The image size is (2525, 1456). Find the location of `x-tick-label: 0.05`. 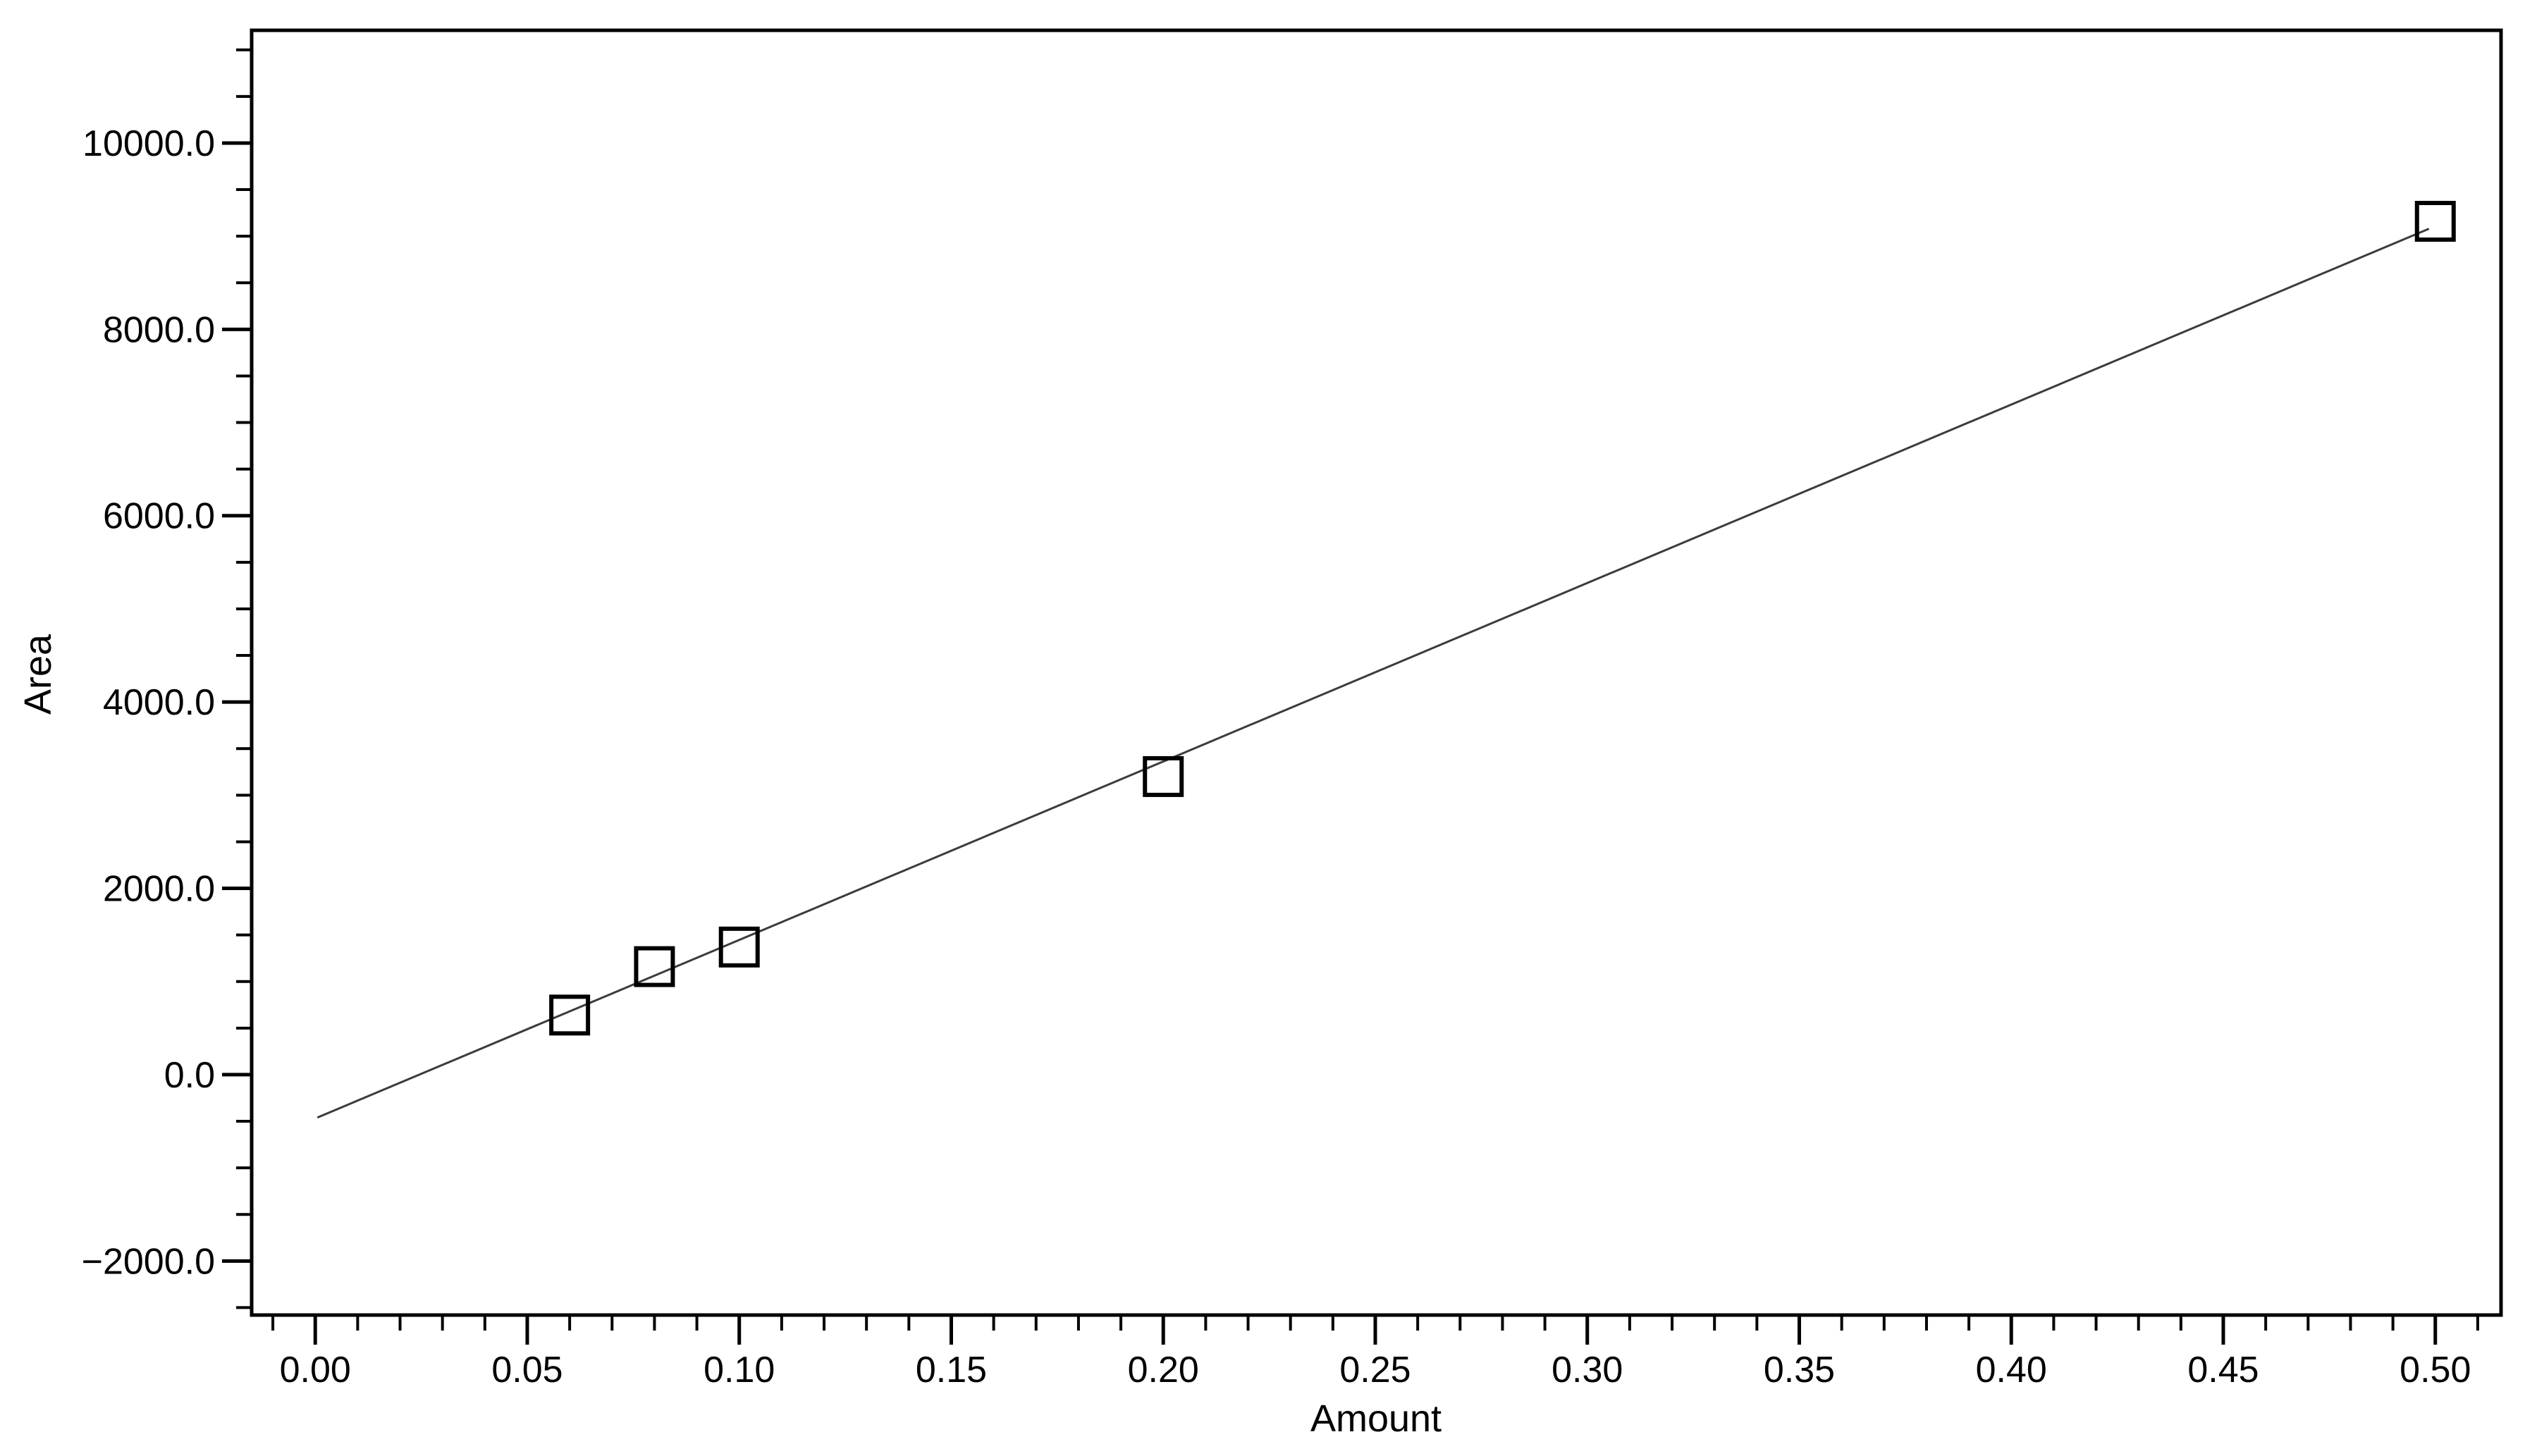

x-tick-label: 0.05 is located at coordinates (527, 1370).